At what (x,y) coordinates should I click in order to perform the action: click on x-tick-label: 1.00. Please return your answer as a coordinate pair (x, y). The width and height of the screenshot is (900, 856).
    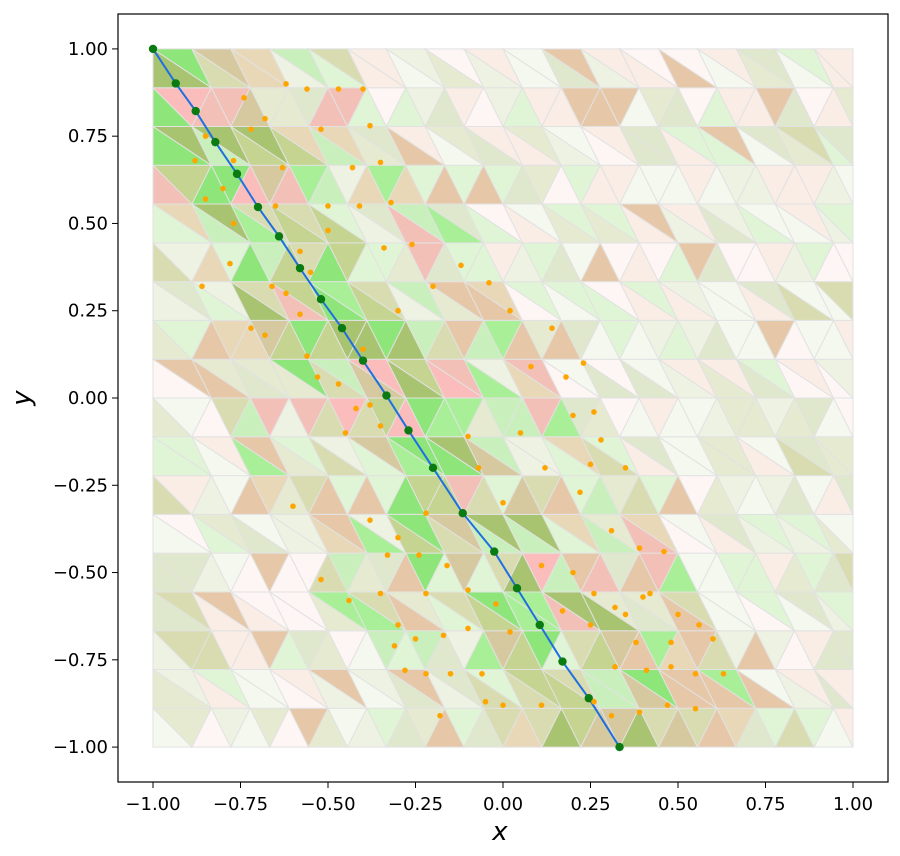
    Looking at the image, I should click on (853, 804).